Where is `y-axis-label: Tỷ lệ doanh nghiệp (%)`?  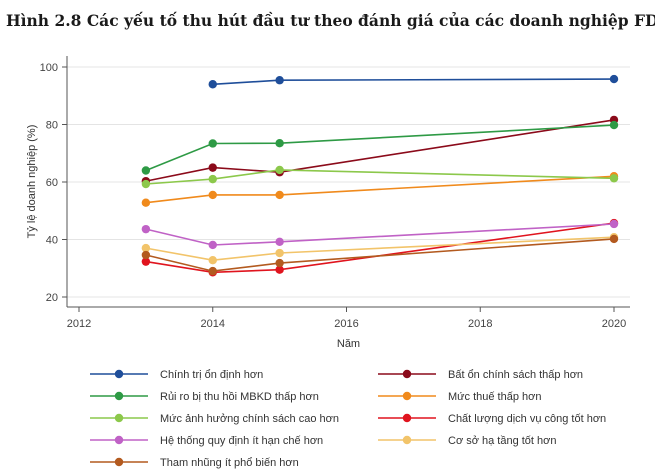 y-axis-label: Tỷ lệ doanh nghiệp (%) is located at coordinates (32, 182).